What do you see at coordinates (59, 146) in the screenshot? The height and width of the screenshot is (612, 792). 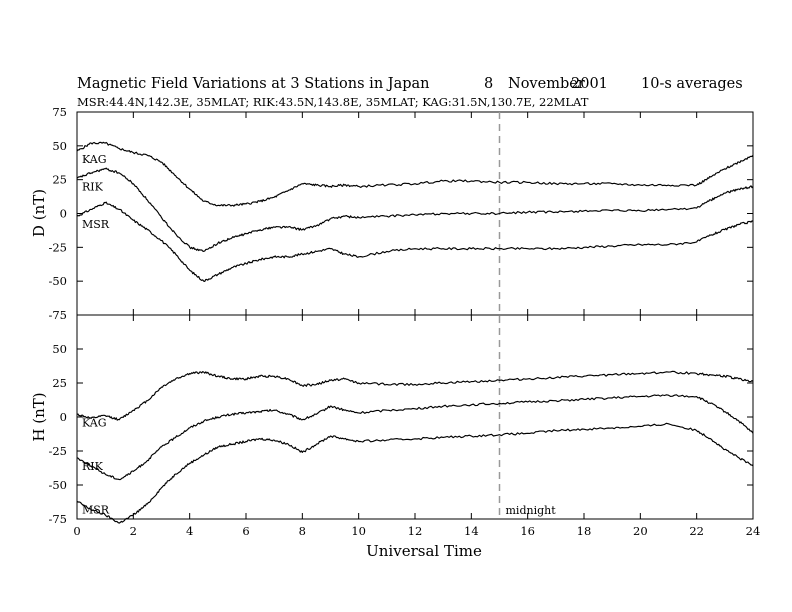 I see `d-ytick-label: 50` at bounding box center [59, 146].